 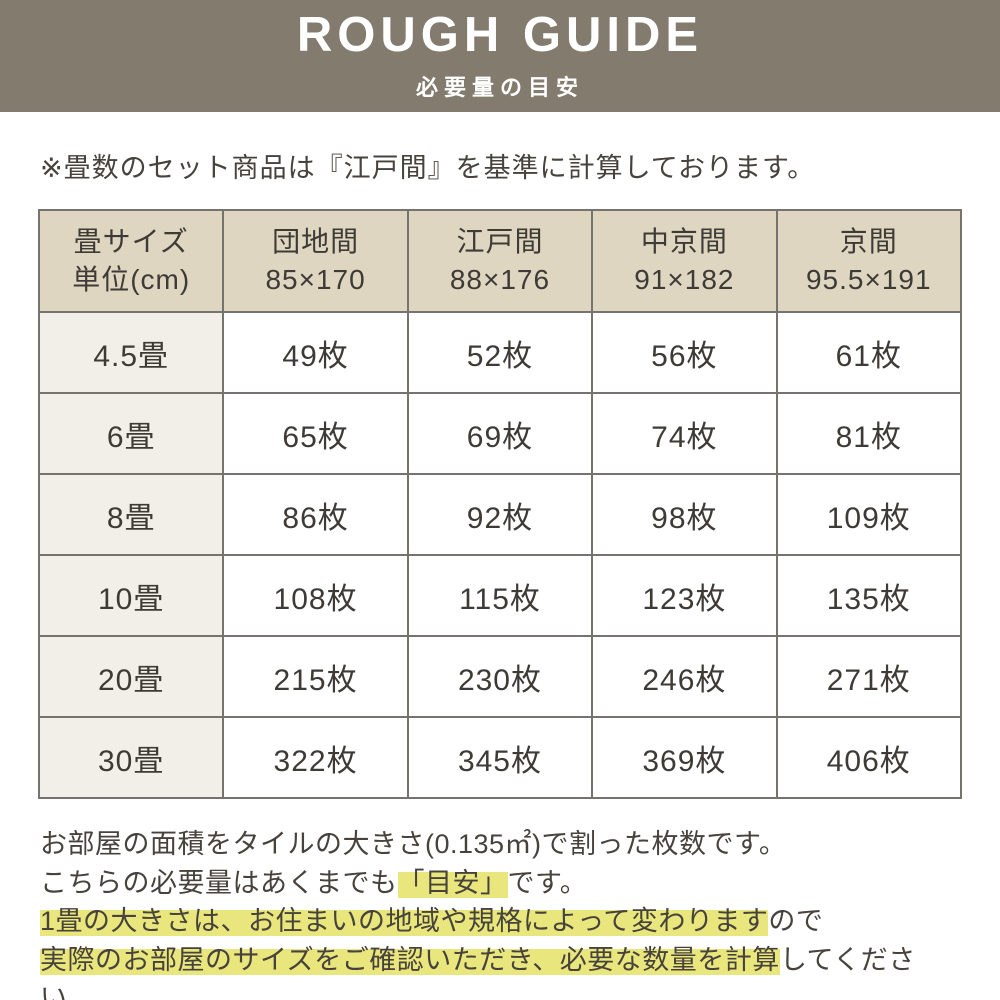 What do you see at coordinates (796, 921) in the screenshot?
I see `footer-text: ので` at bounding box center [796, 921].